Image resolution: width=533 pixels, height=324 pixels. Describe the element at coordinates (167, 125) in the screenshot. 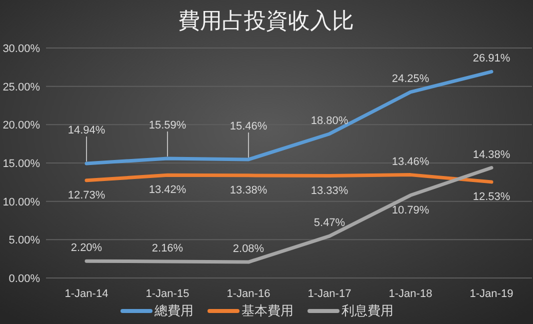

I see `data-label: 15.59%` at that location.